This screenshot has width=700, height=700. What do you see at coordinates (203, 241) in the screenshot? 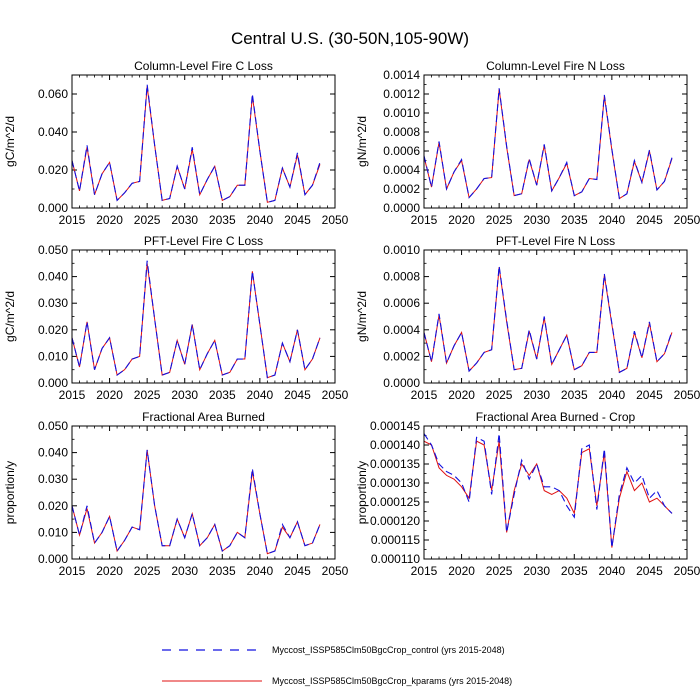
I see `panel-title: PFT-Level Fire C Loss` at bounding box center [203, 241].